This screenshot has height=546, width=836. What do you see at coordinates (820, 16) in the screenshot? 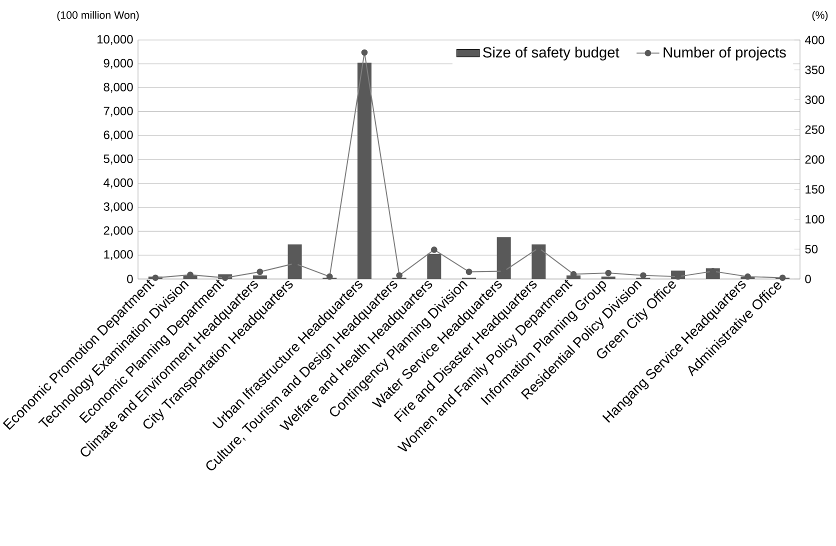
I see `y2-axis-title: (%)` at bounding box center [820, 16].